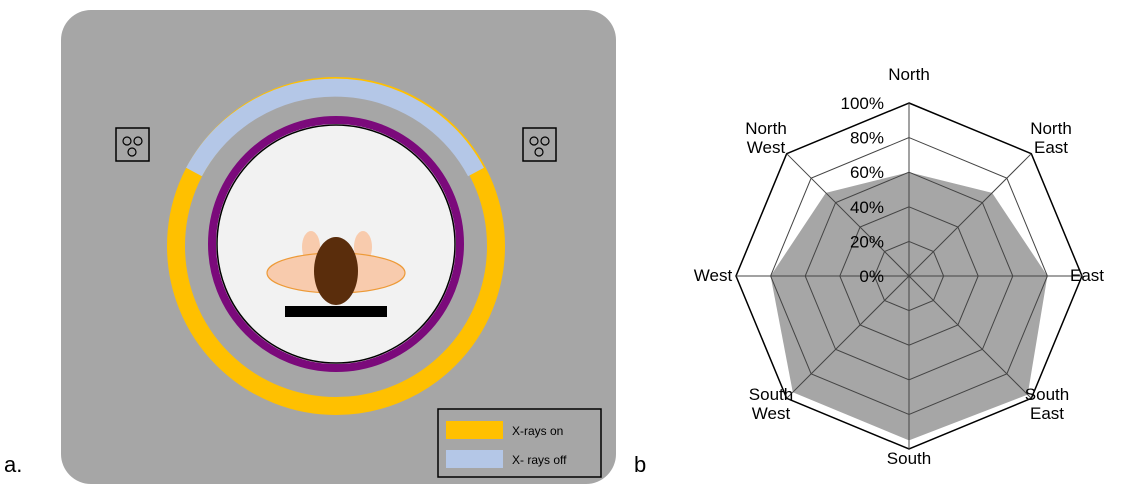  I want to click on radar-direction-label: North, so click(909, 74).